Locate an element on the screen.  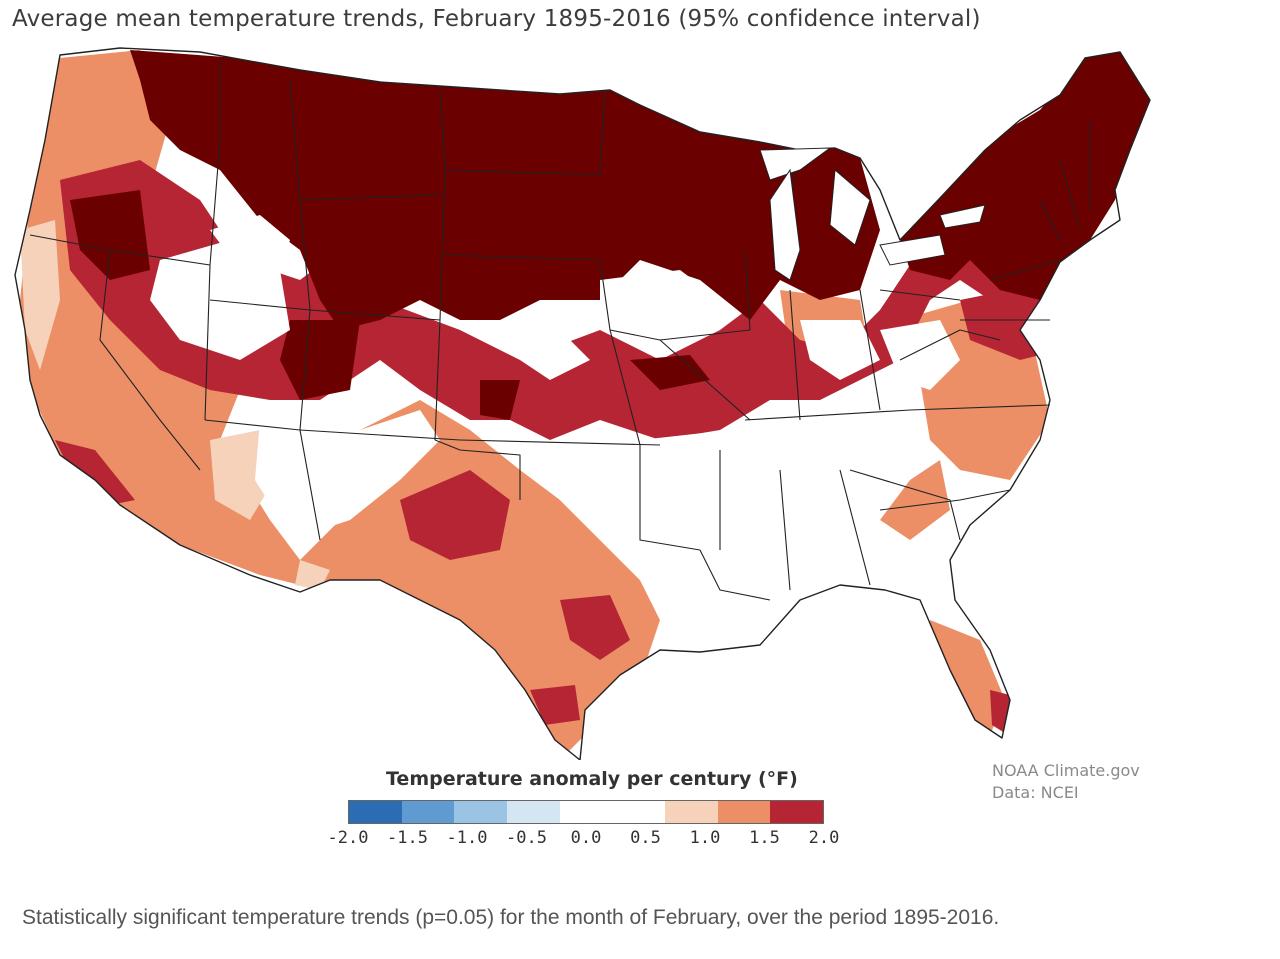
legend-colorbar is located at coordinates (586, 812).